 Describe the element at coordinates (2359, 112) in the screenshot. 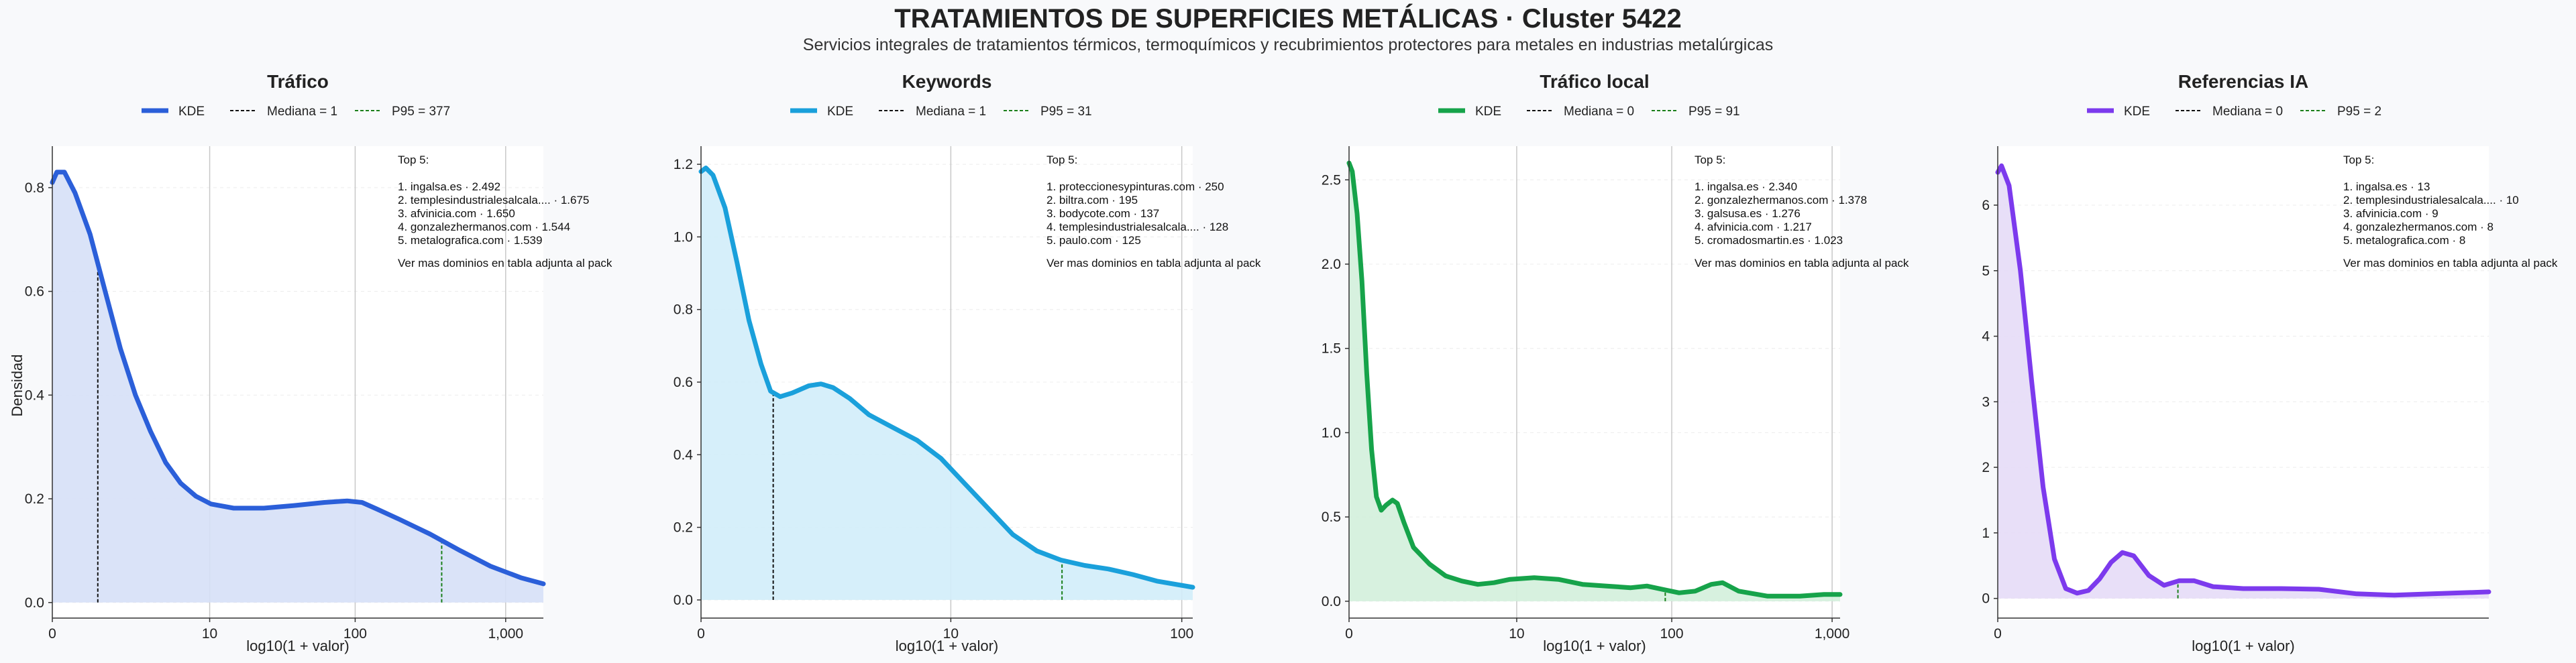

I see `legend-p95-label: P95 = 2` at that location.